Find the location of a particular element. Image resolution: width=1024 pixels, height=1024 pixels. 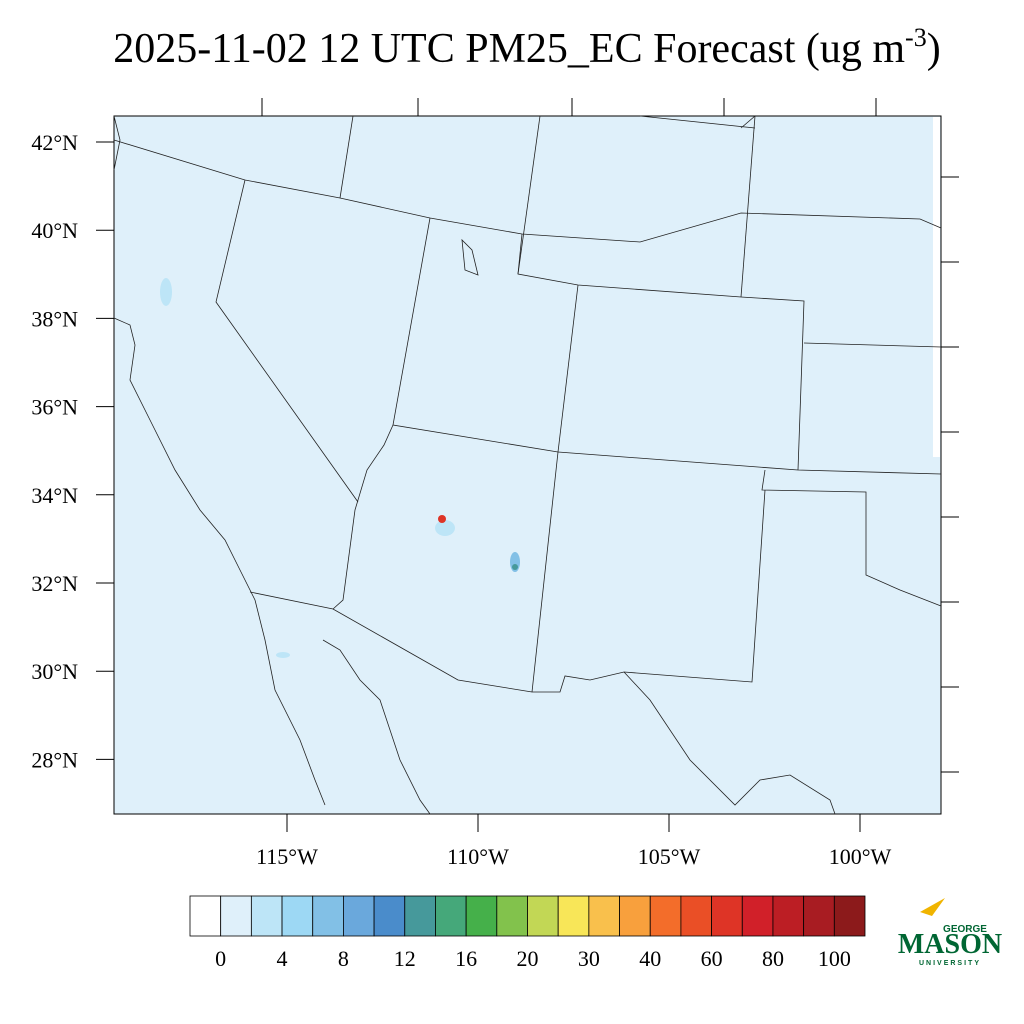

lat-label: 30°N is located at coordinates (54, 671).